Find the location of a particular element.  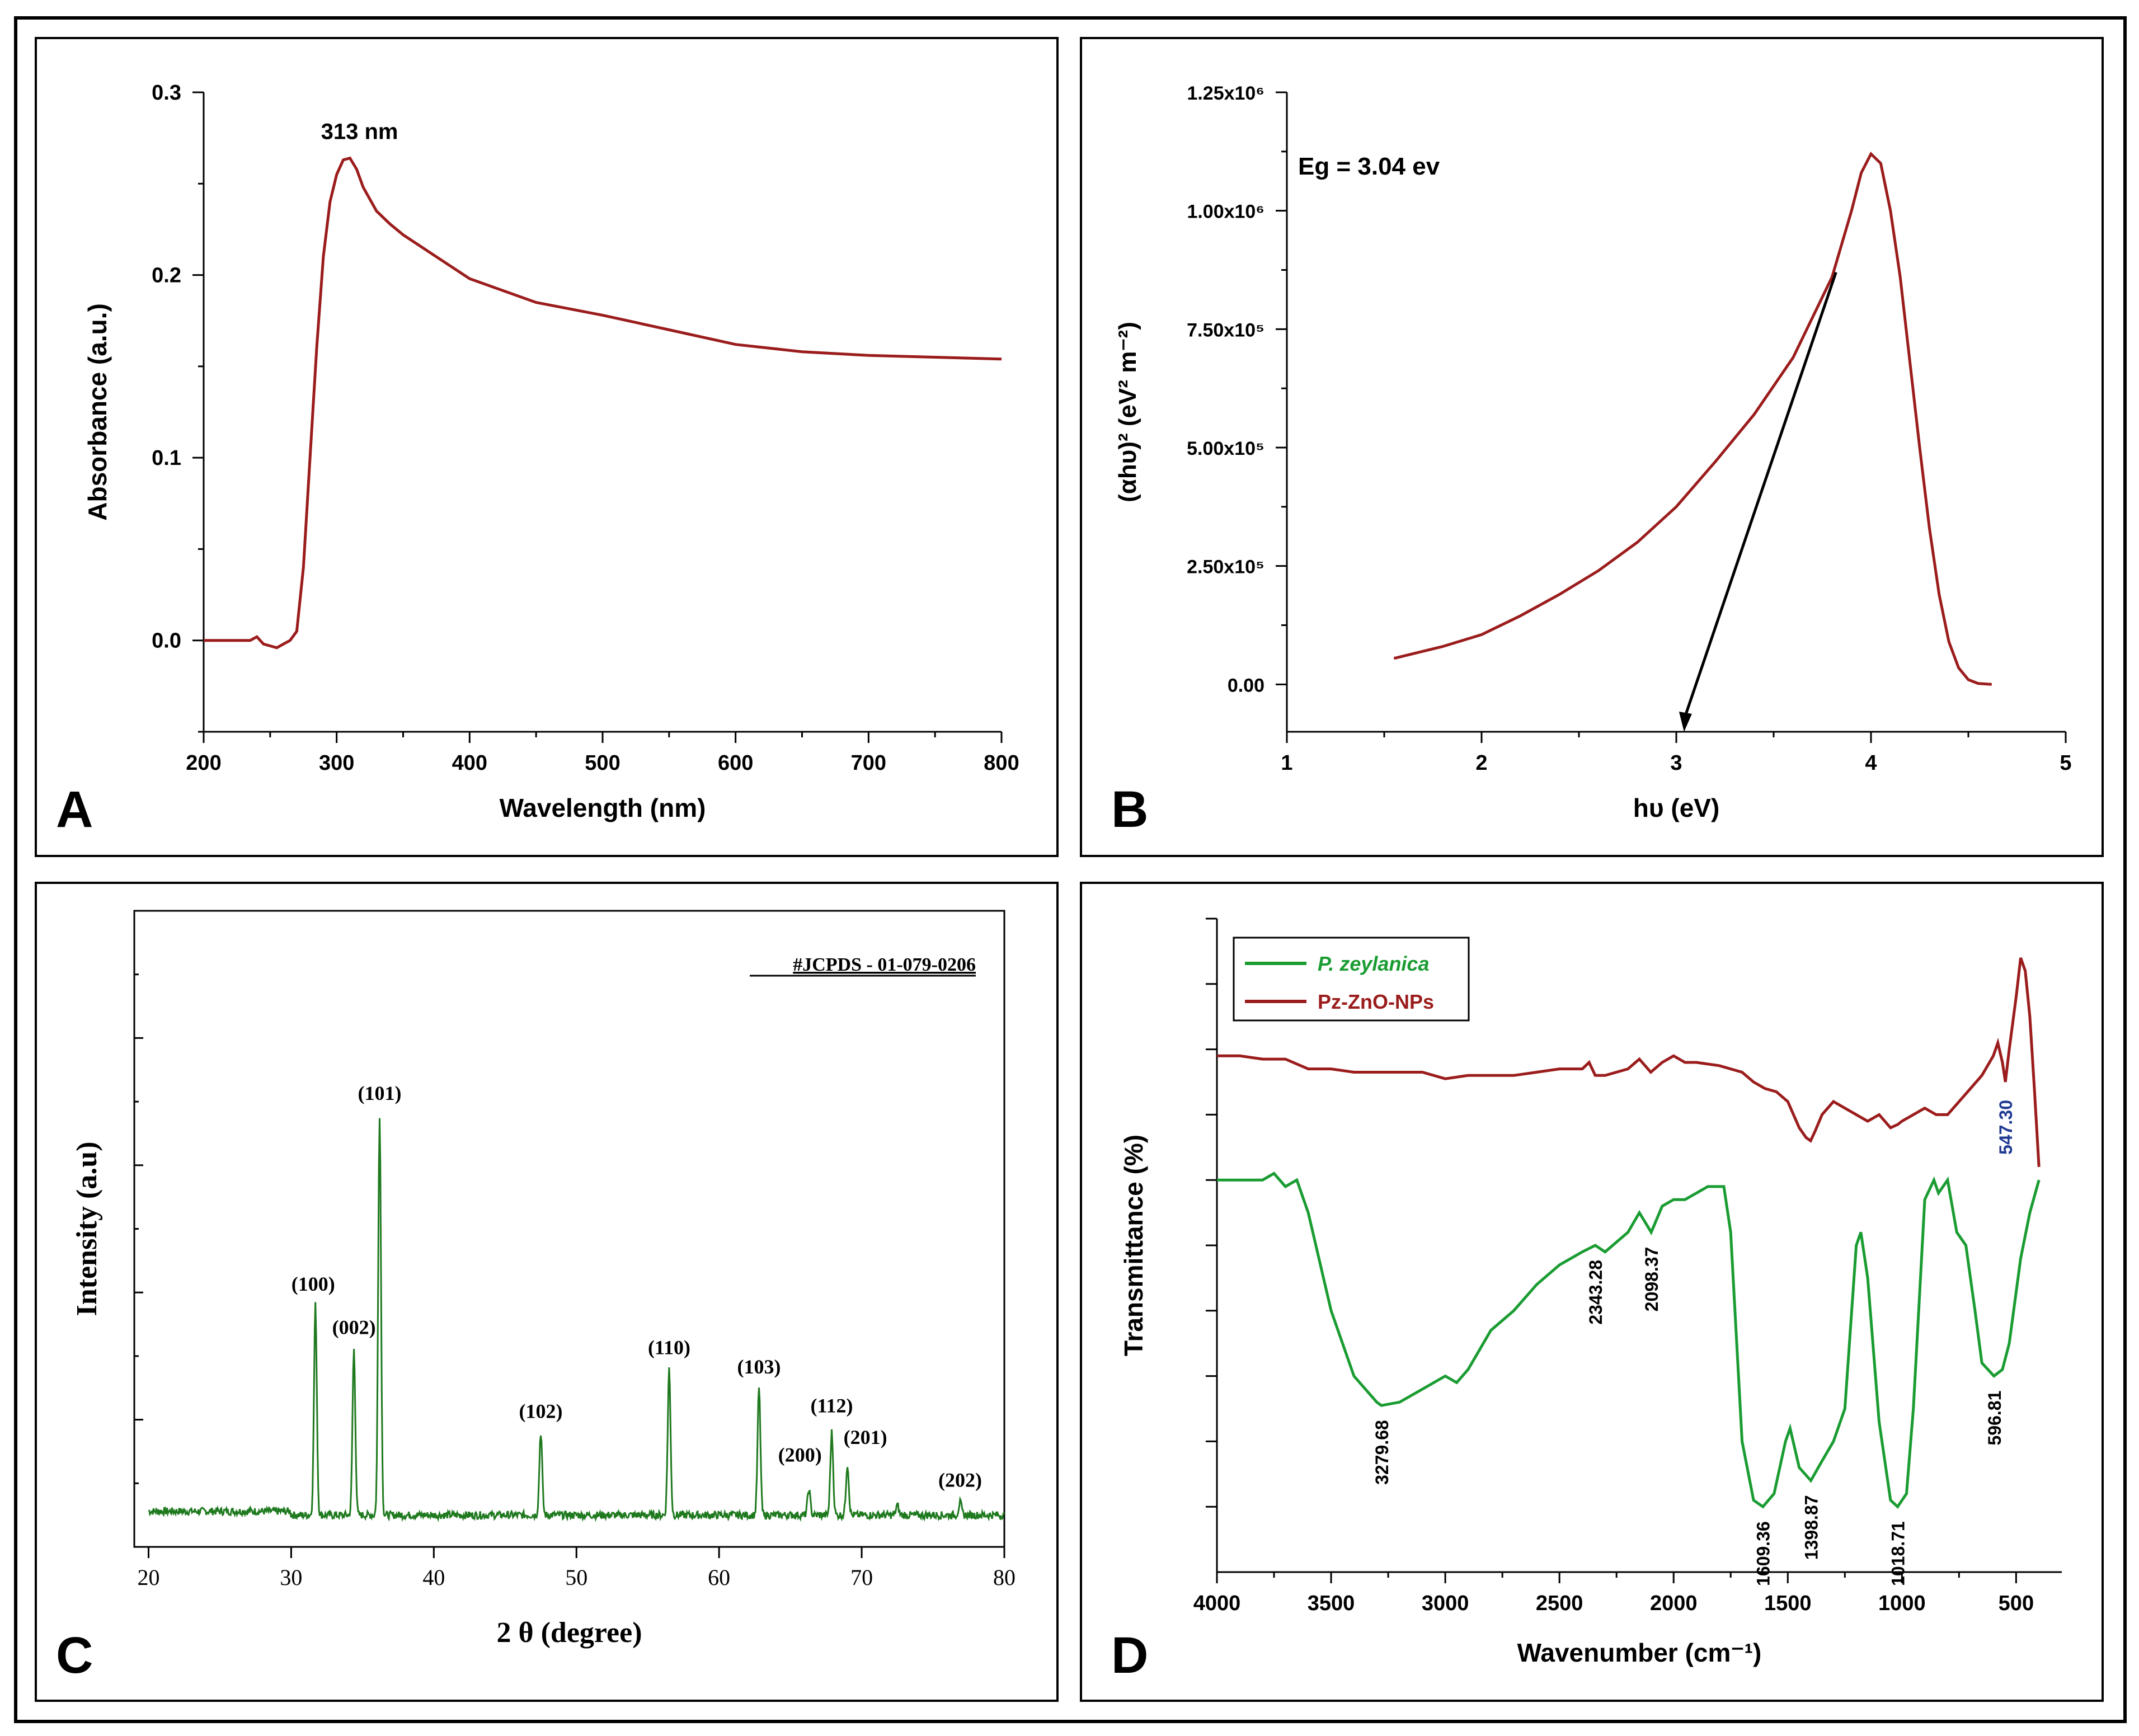

panel-letter-b: B is located at coordinates (1129, 809).